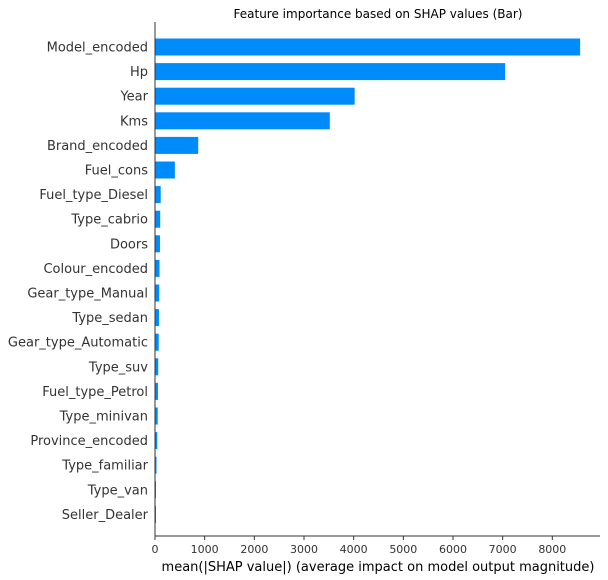 This screenshot has height=580, width=608. I want to click on bar-gear-type-manual, so click(157, 293).